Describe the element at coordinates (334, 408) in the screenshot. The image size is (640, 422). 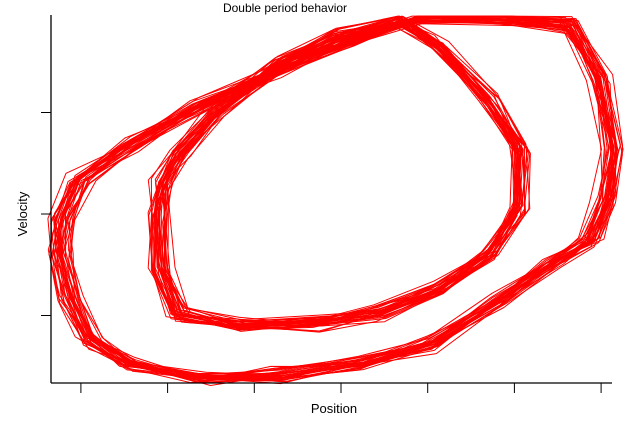
I see `x-axis-label: Position` at that location.